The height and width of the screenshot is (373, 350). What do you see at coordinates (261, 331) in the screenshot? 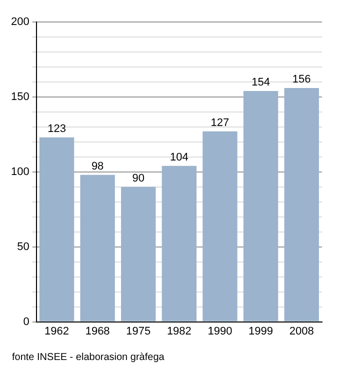
I see `x-tick-label: 1999` at bounding box center [261, 331].